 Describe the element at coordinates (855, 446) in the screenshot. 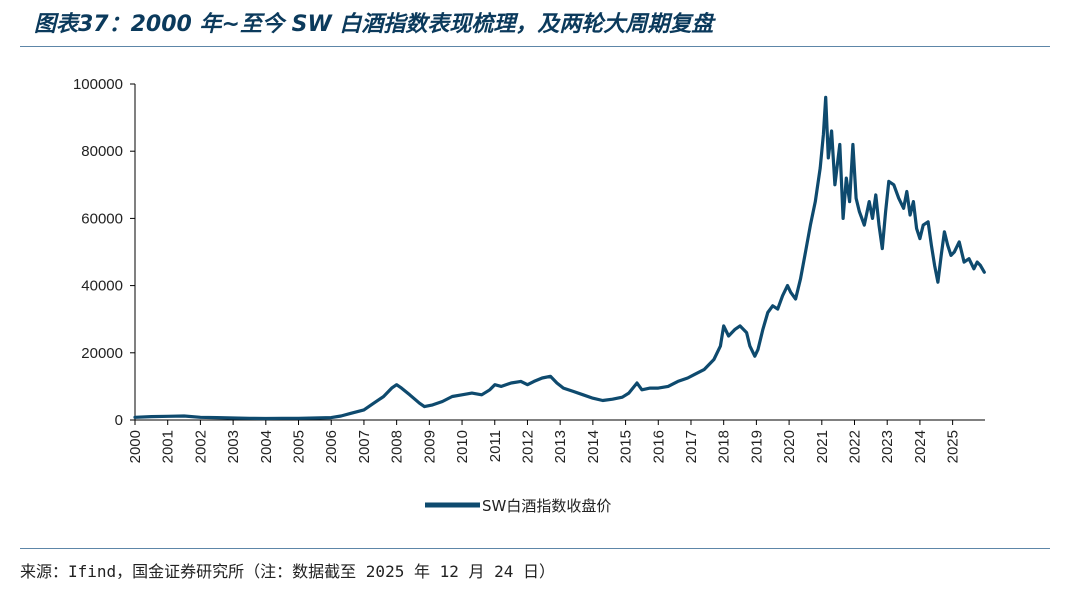

I see `x-tick-label: 2022` at that location.